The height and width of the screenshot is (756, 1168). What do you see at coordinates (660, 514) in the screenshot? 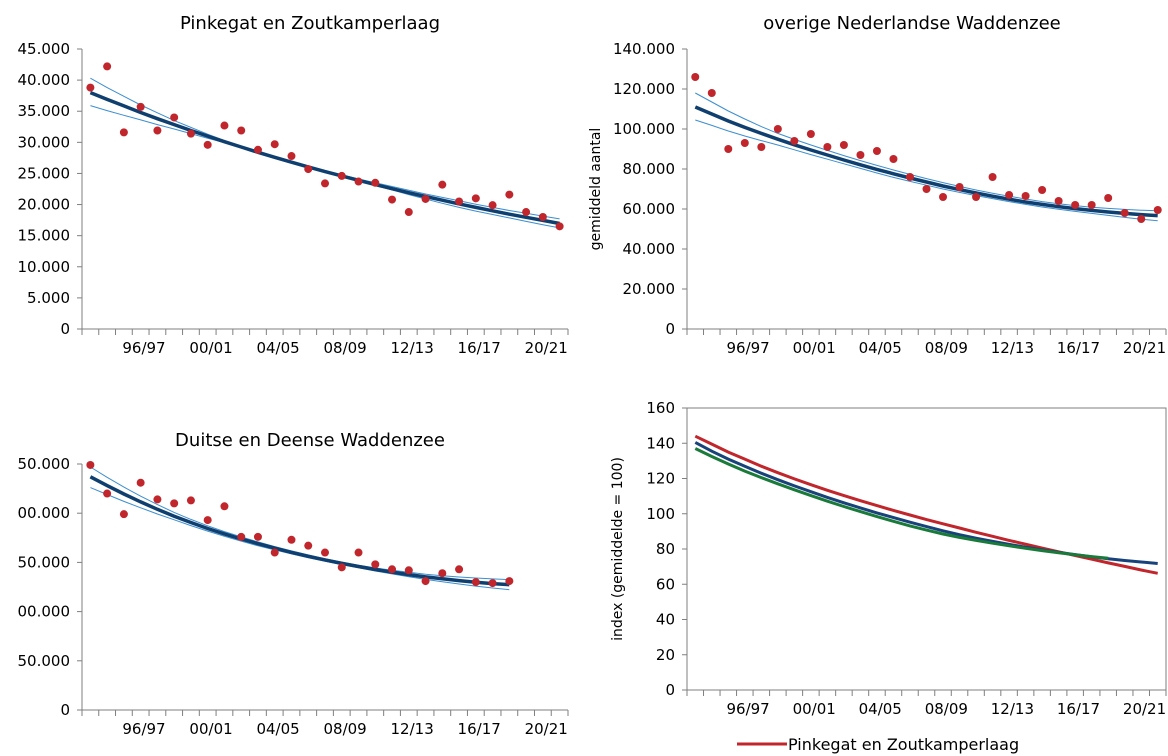
I see `y-tick-label-index: 100` at bounding box center [660, 514].